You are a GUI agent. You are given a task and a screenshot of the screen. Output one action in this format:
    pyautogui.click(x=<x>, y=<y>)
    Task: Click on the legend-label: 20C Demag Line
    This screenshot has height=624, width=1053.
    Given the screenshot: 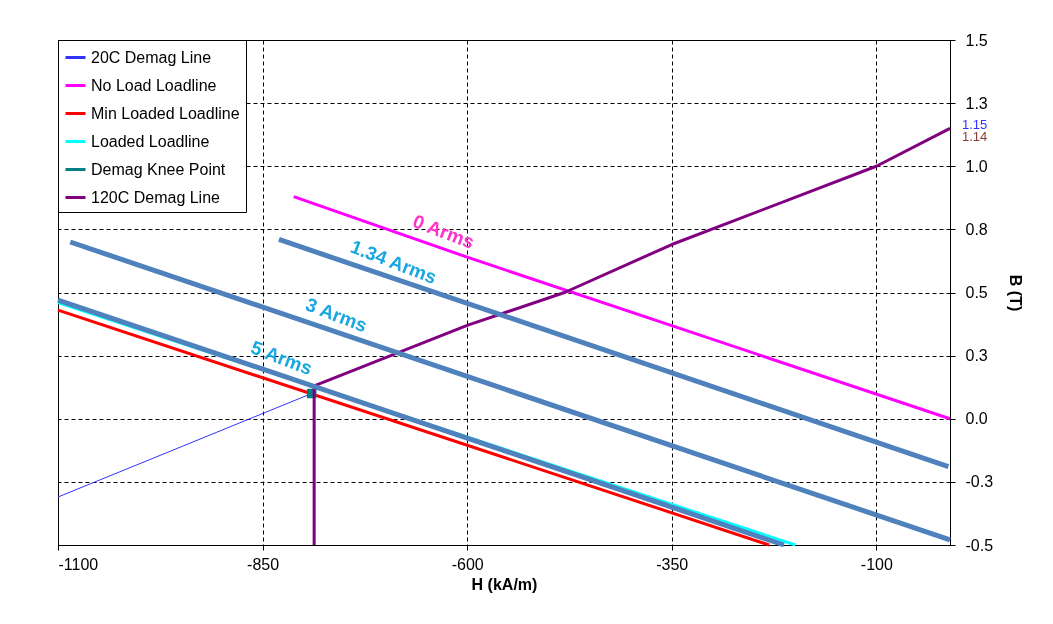 What is the action you would take?
    pyautogui.click(x=151, y=57)
    